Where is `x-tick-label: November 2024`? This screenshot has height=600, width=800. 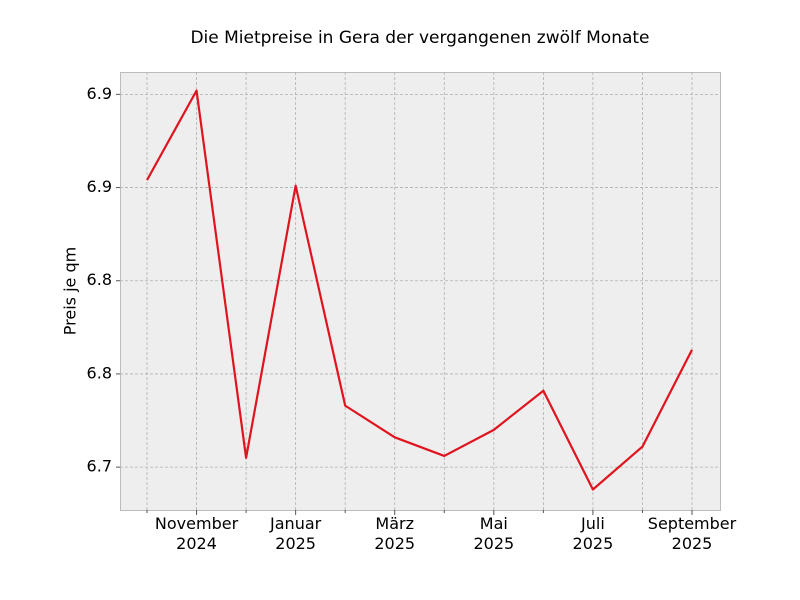 x-tick-label: November 2024 is located at coordinates (197, 533).